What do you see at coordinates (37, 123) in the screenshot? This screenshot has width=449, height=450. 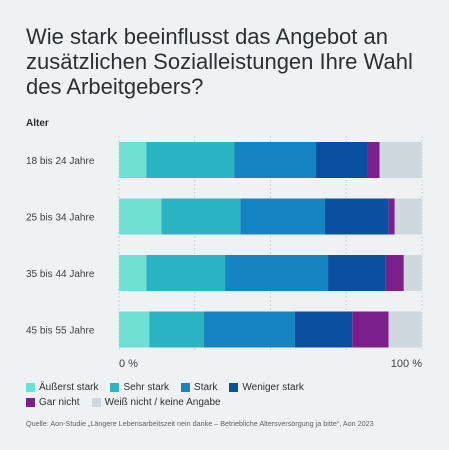 I see `group-axis-label: Alter` at bounding box center [37, 123].